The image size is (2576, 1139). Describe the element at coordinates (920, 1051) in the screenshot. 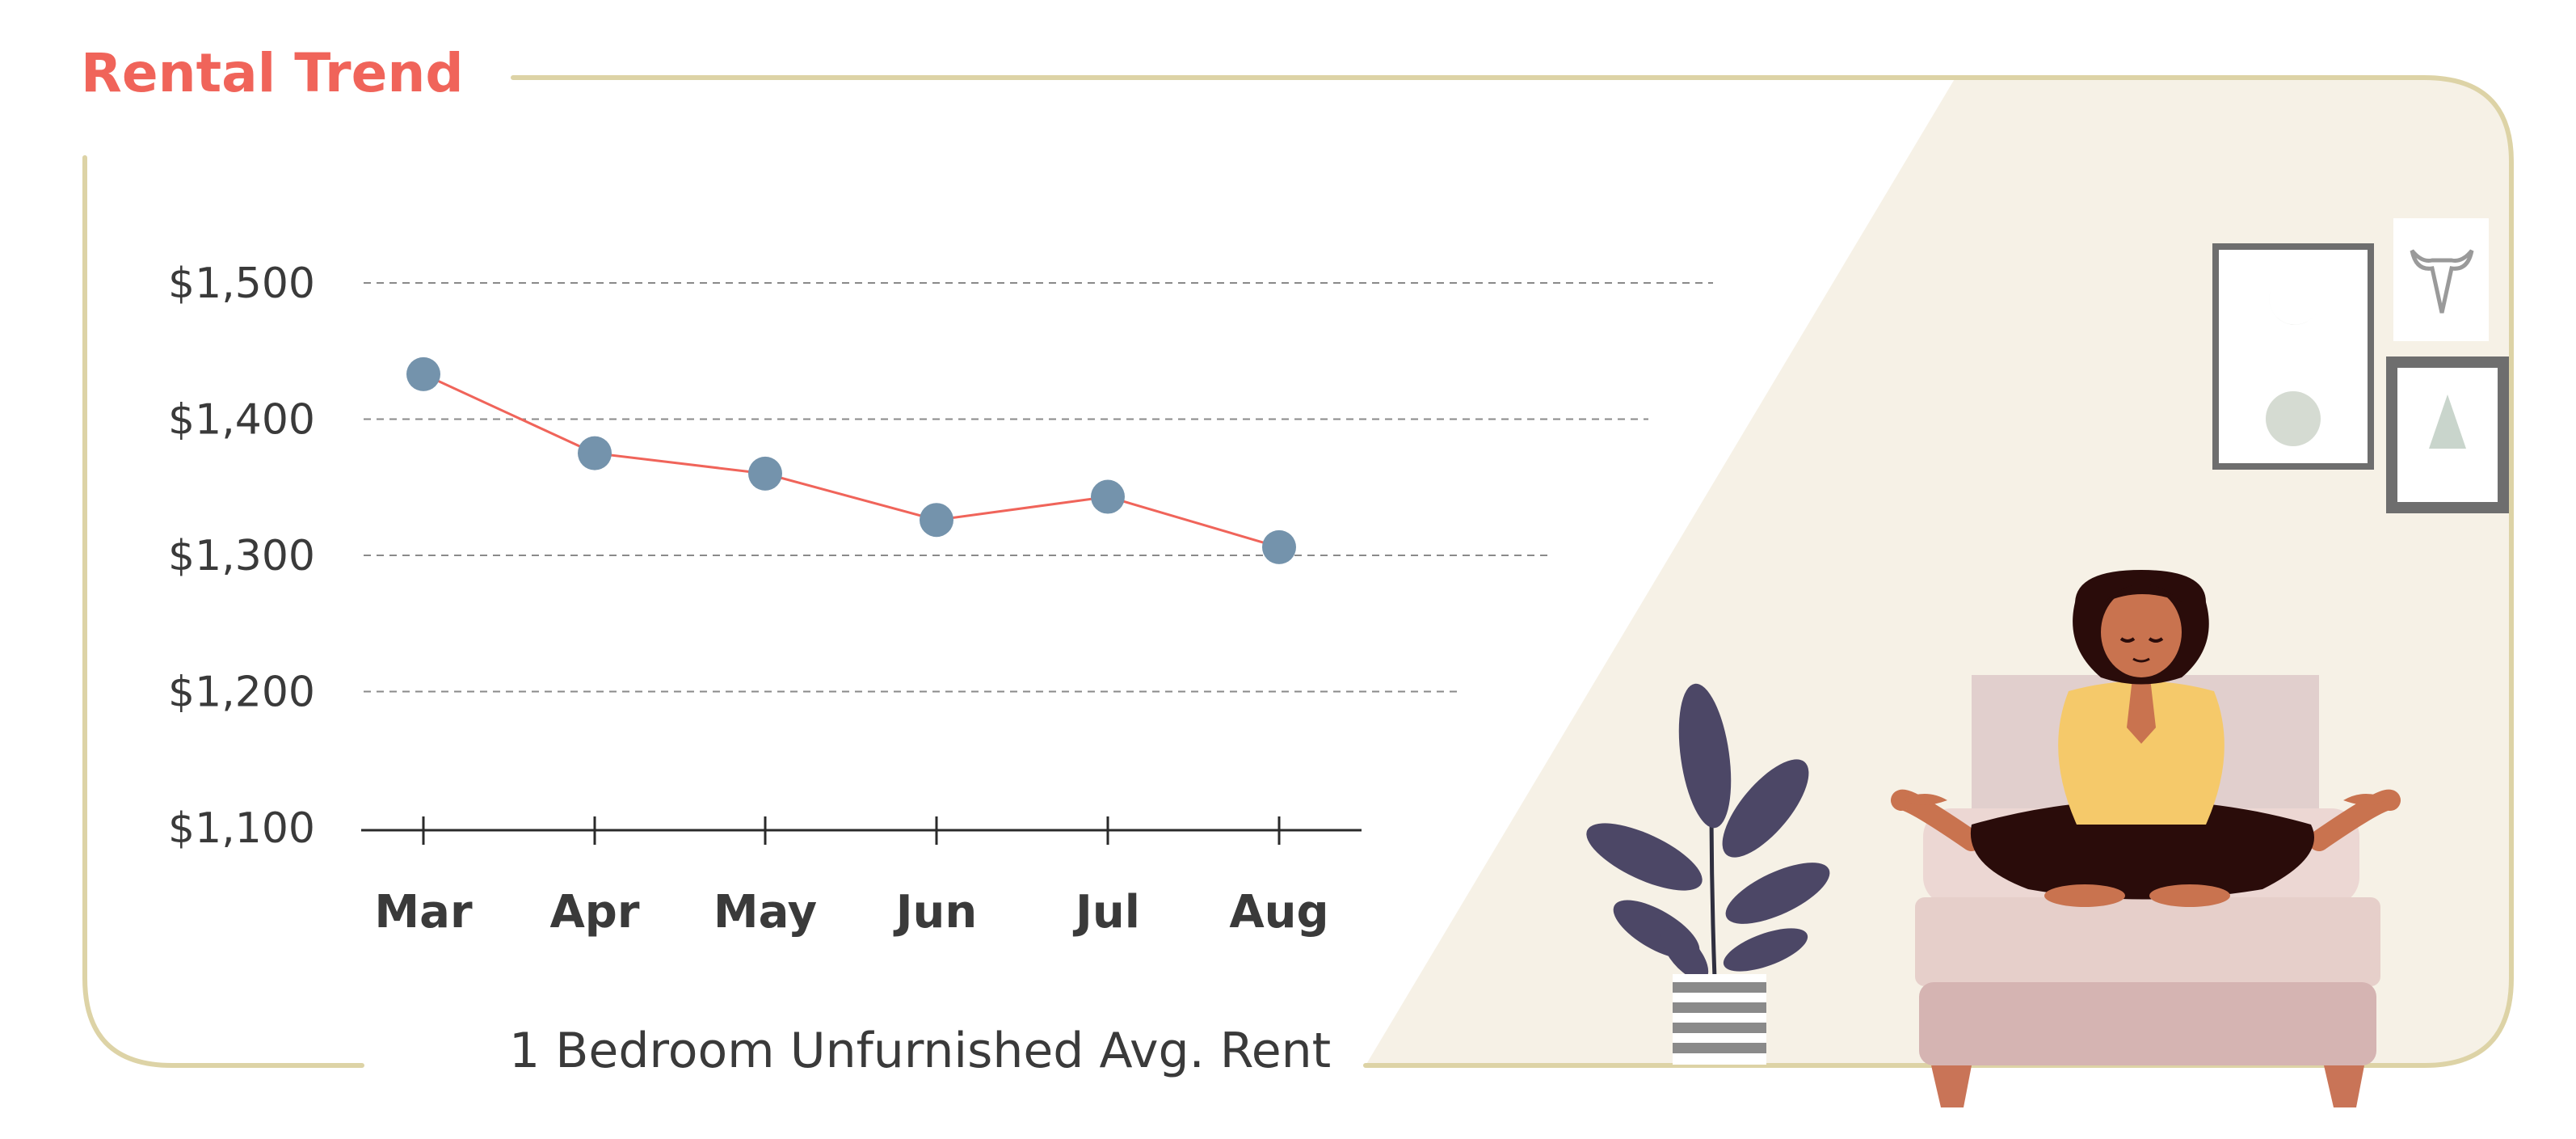

I see `chart-subtitle: 1 Bedroom Unfurnished Avg. Rent` at that location.